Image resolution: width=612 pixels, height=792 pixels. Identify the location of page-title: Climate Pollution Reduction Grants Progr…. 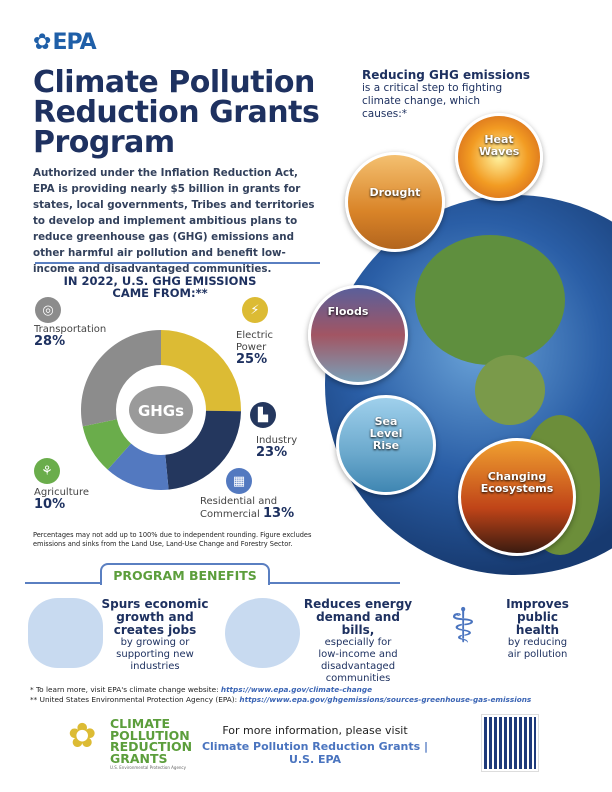
(176, 112).